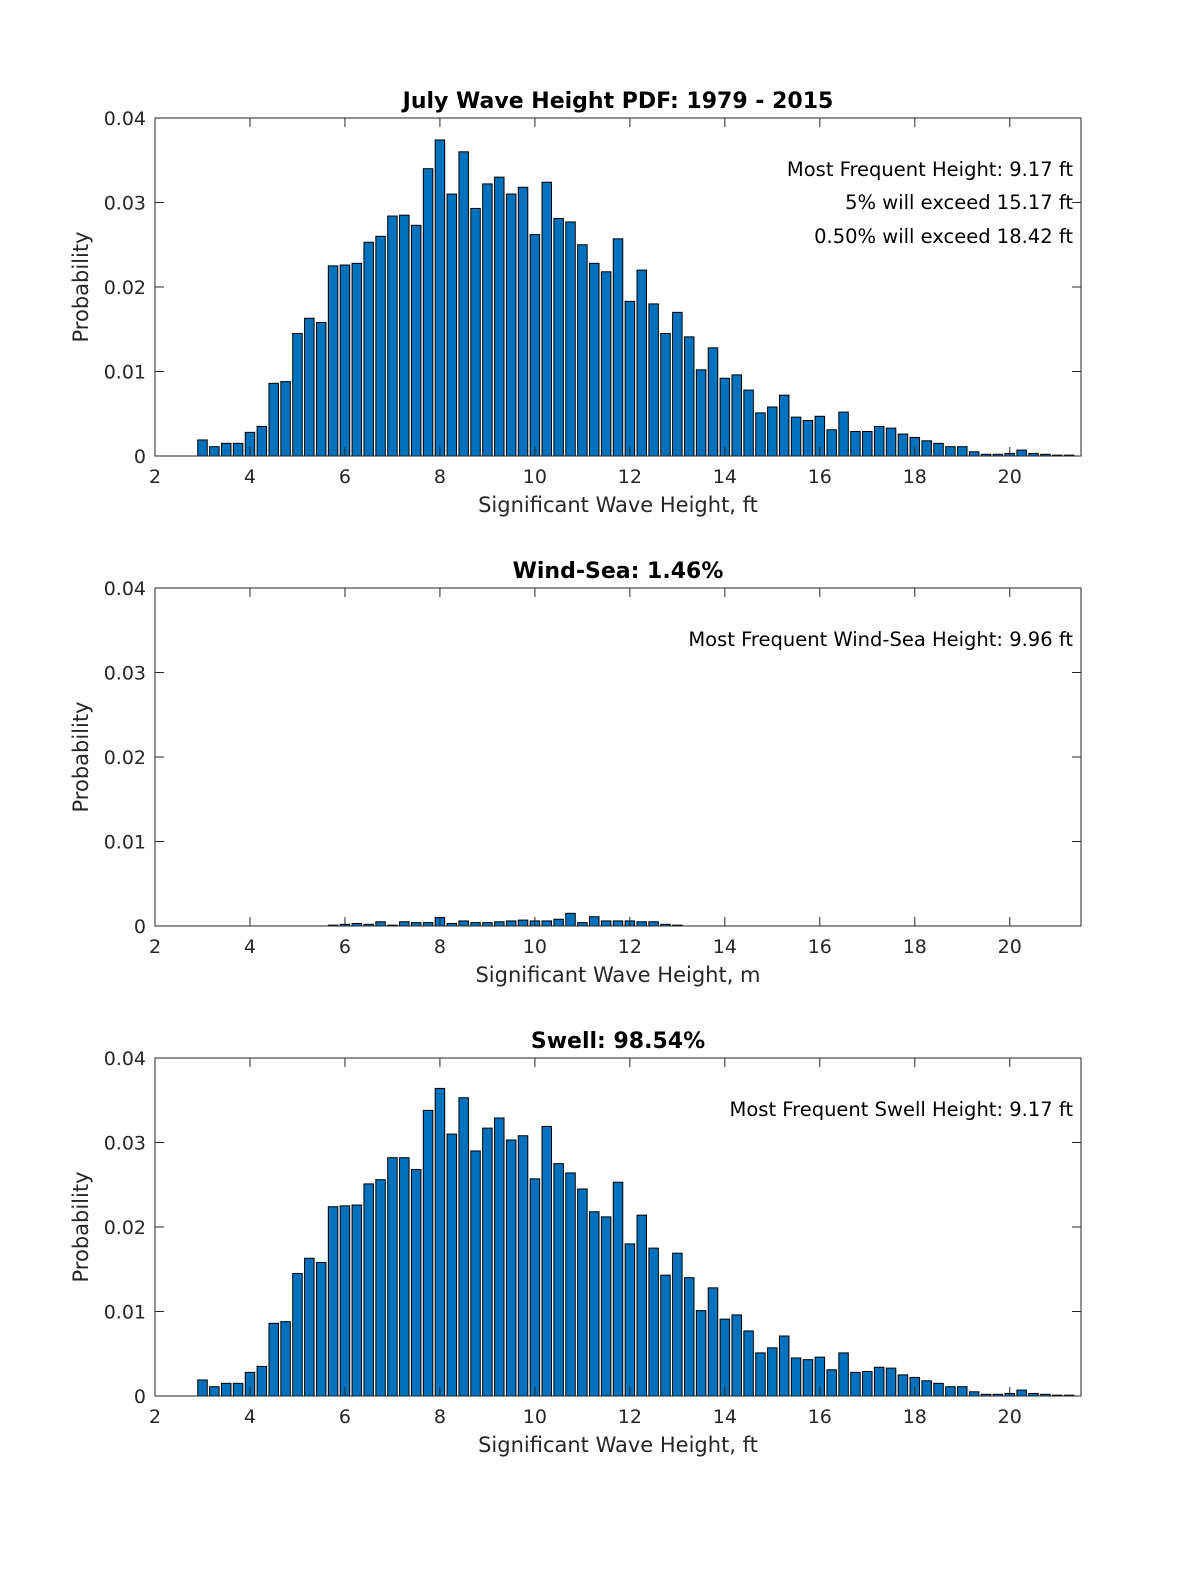 The image size is (1200, 1575). Describe the element at coordinates (915, 1417) in the screenshot. I see `x-tick-label-18: 18` at that location.